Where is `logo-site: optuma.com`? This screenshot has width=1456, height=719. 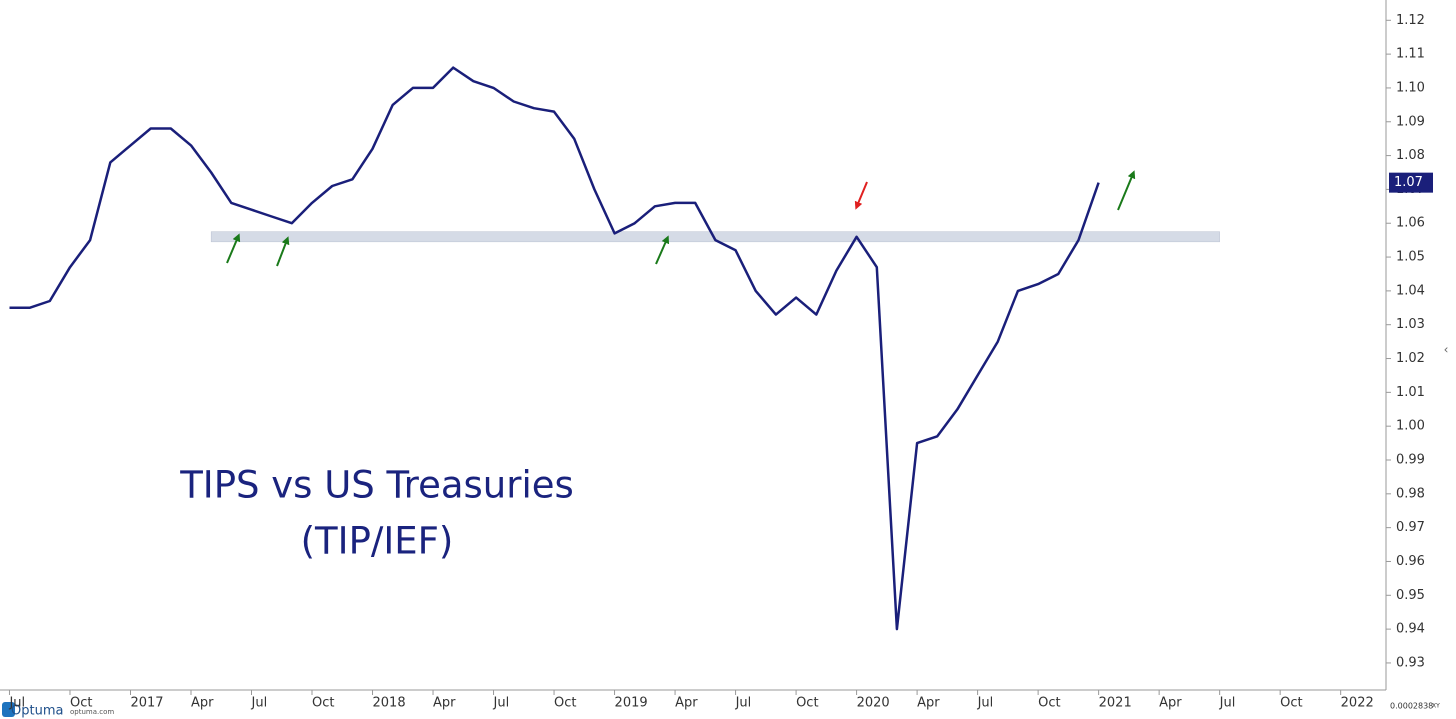 logo-site: optuma.com is located at coordinates (92, 712).